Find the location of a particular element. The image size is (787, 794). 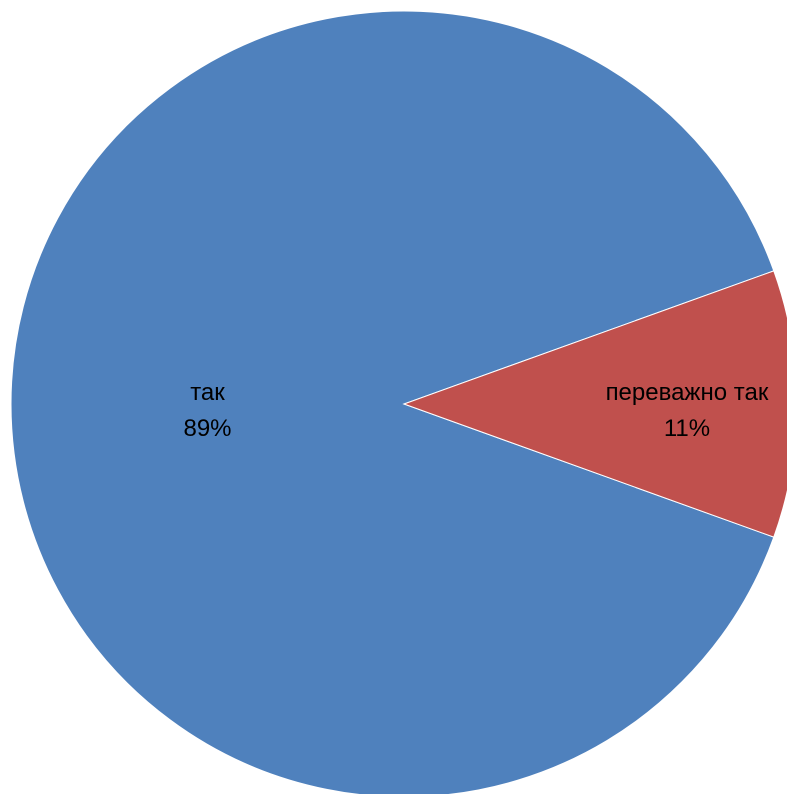

pie-labels: так 89% переважно так 11% is located at coordinates (475, 410).